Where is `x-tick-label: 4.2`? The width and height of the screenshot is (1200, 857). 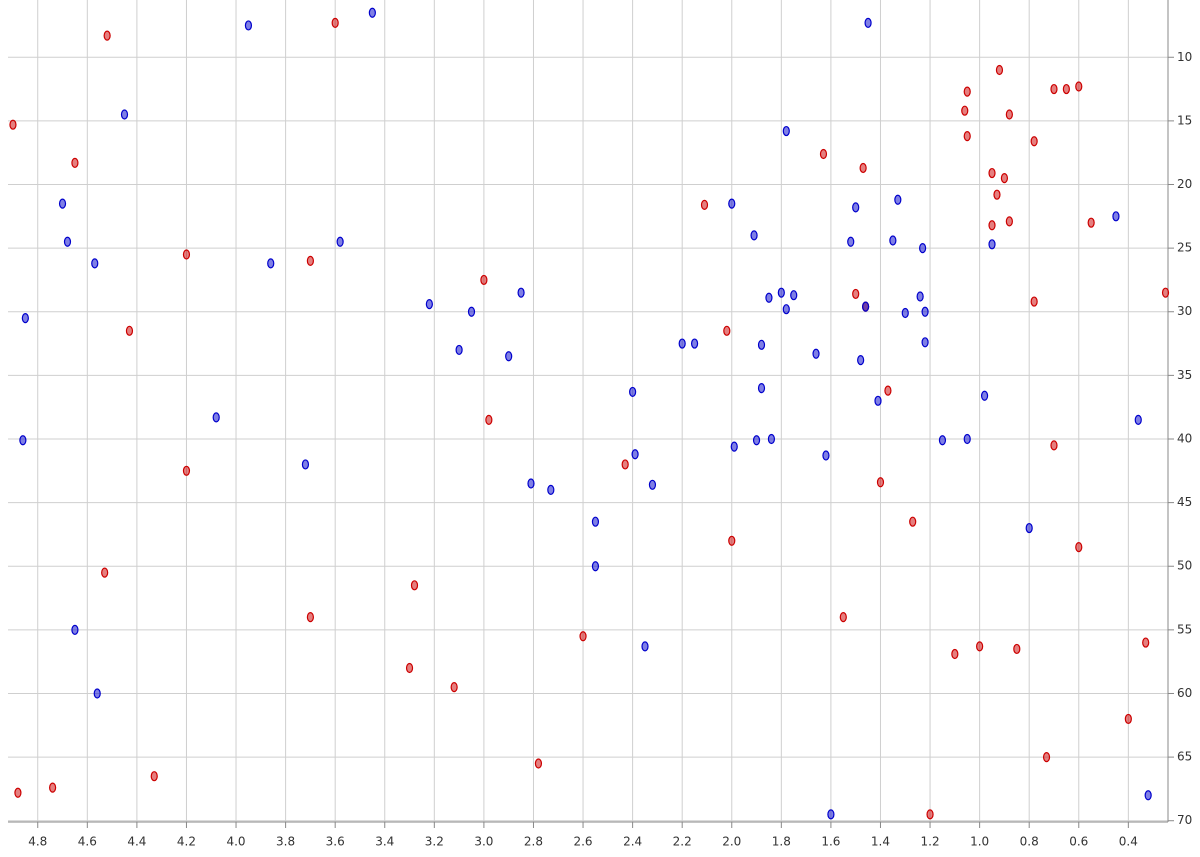 x-tick-label: 4.2 is located at coordinates (186, 842).